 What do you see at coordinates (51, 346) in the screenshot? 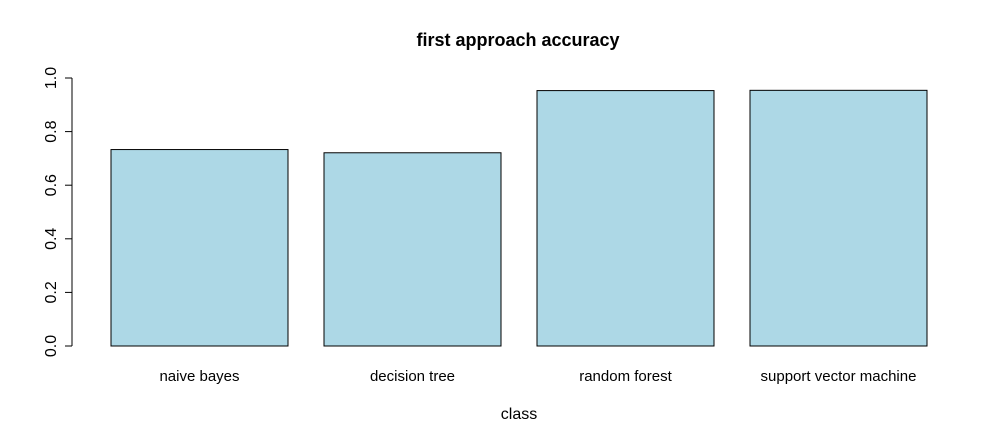
I see `y-tick-label: 0.0` at bounding box center [51, 346].